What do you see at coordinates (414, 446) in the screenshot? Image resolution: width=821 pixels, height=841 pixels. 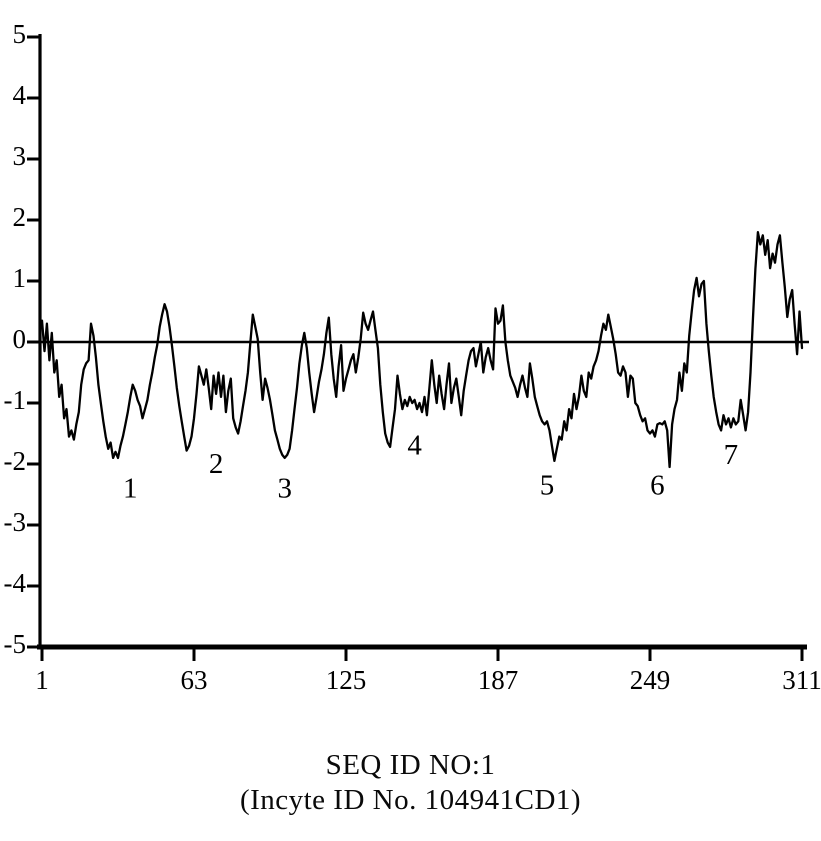 I see `region-number-label: 4` at bounding box center [414, 446].